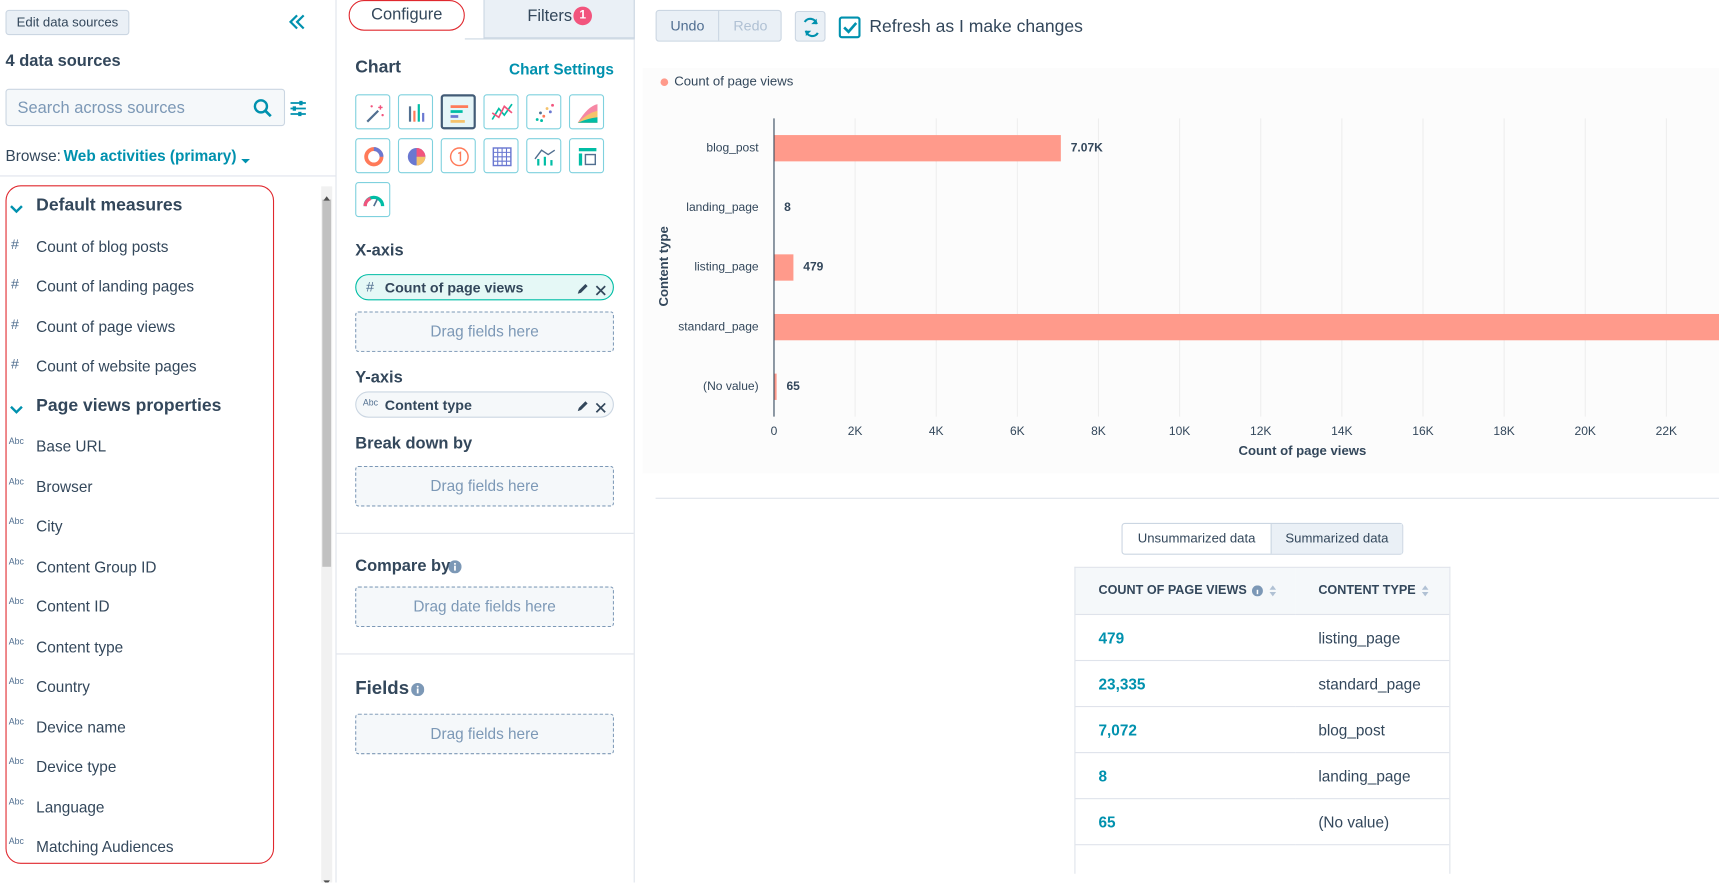 The width and height of the screenshot is (1719, 883). I want to click on value-cell: 65, so click(1185, 822).